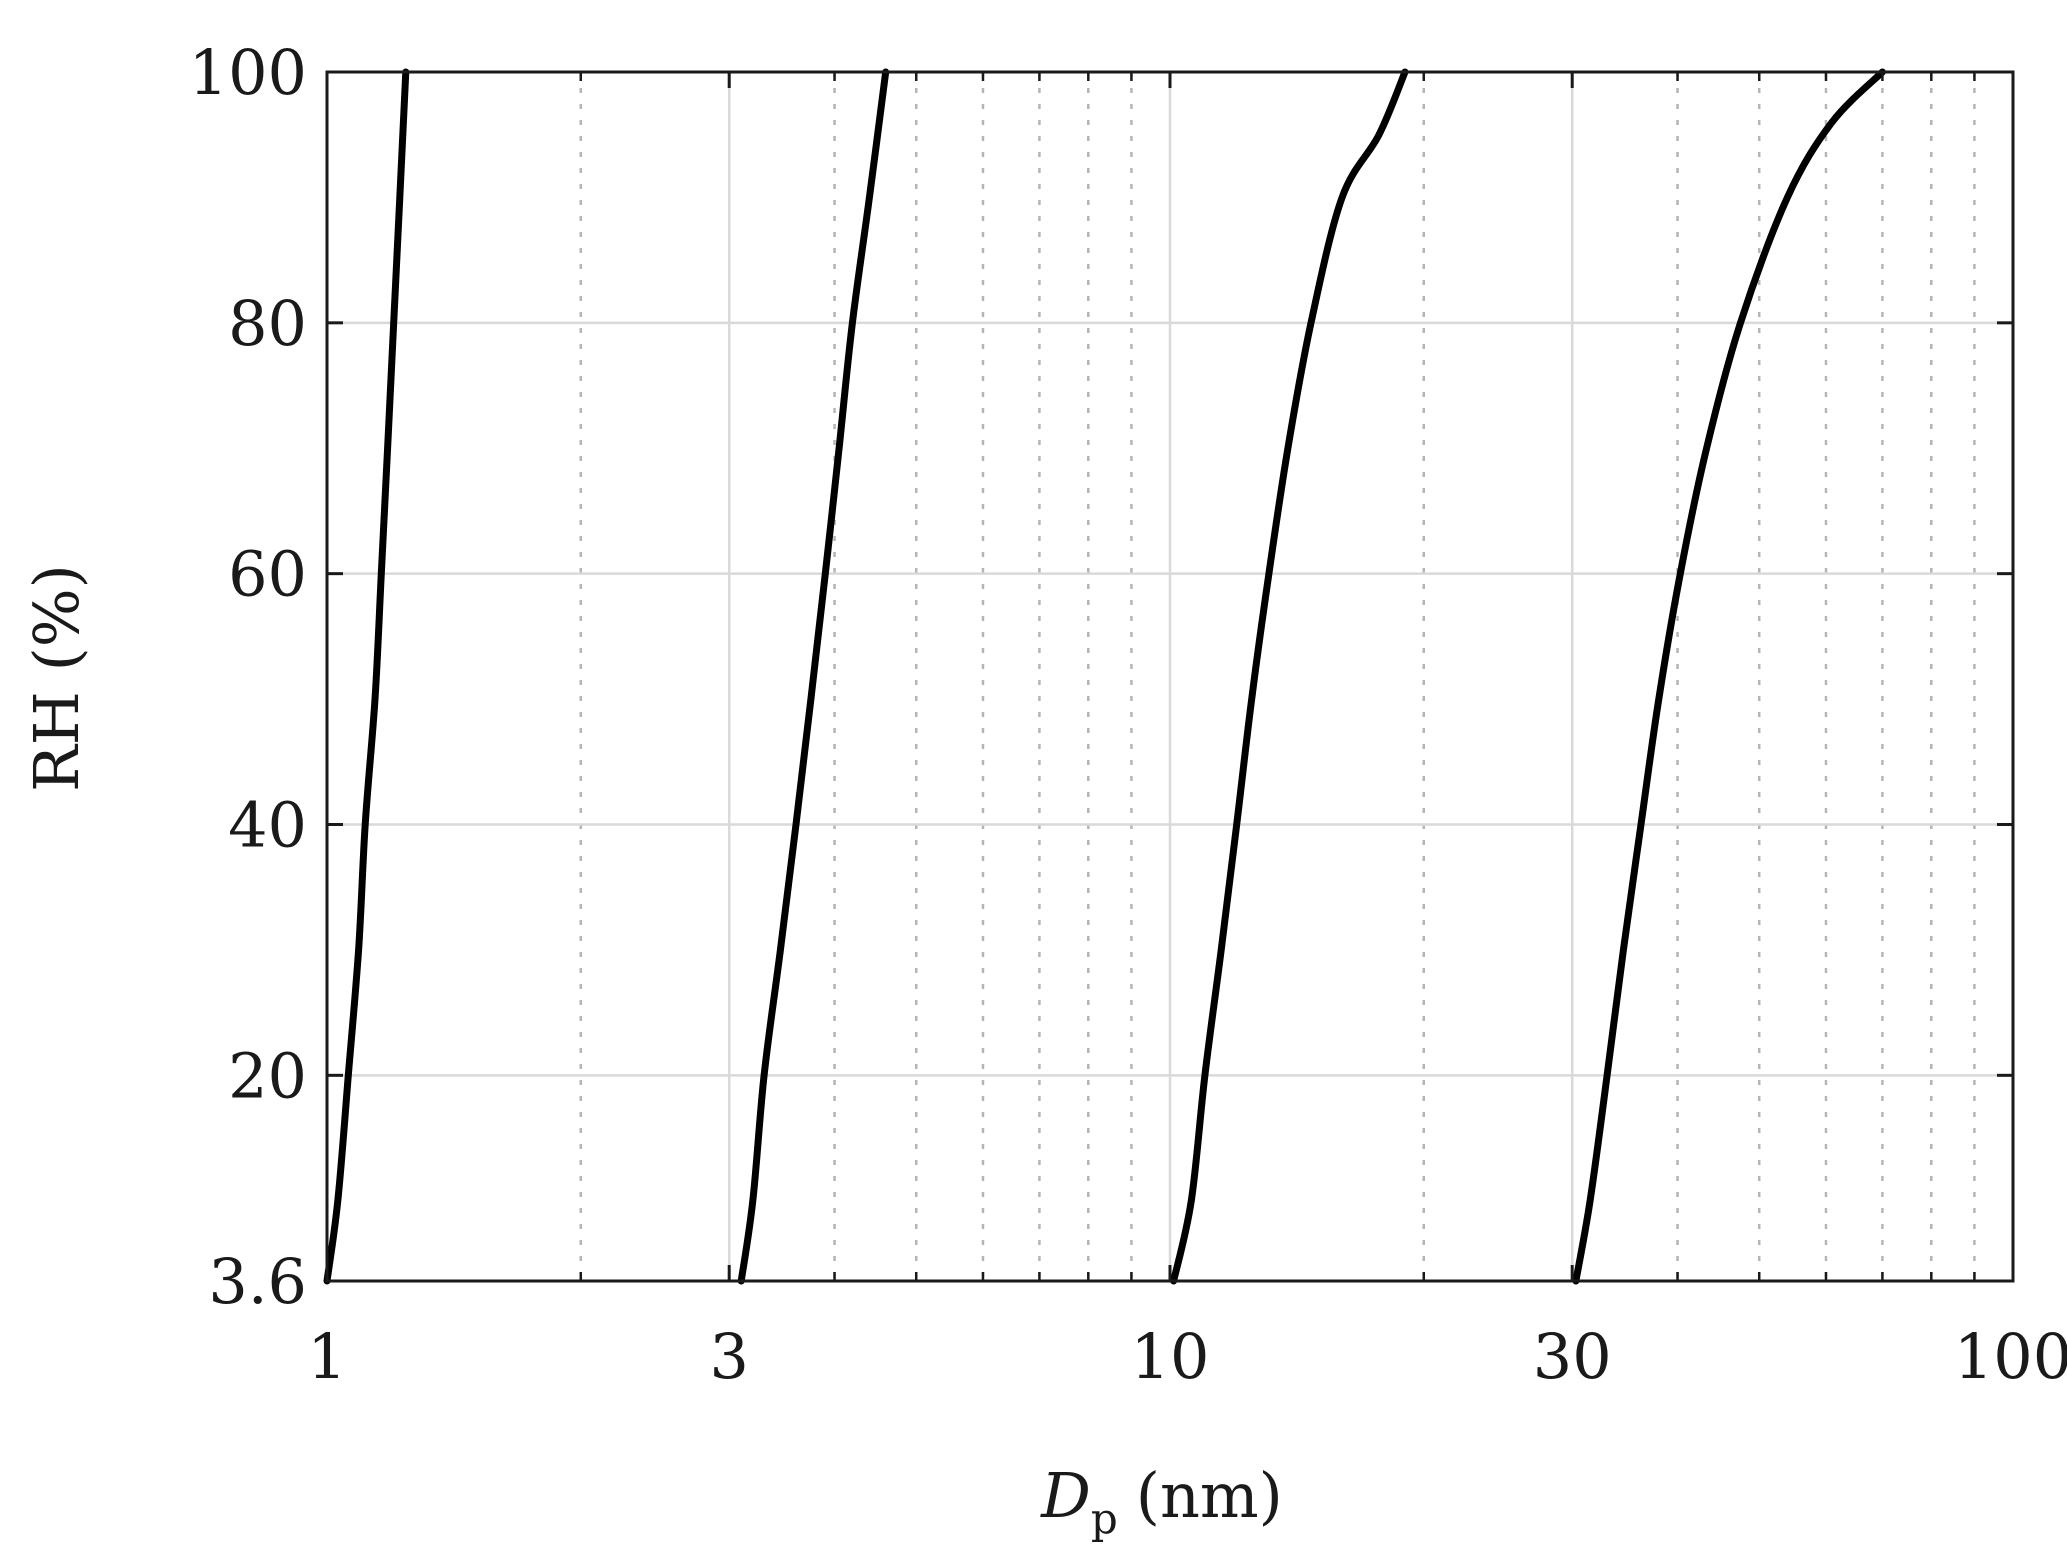 Image resolution: width=2067 pixels, height=1547 pixels. I want to click on y-tick-label: 60, so click(267, 574).